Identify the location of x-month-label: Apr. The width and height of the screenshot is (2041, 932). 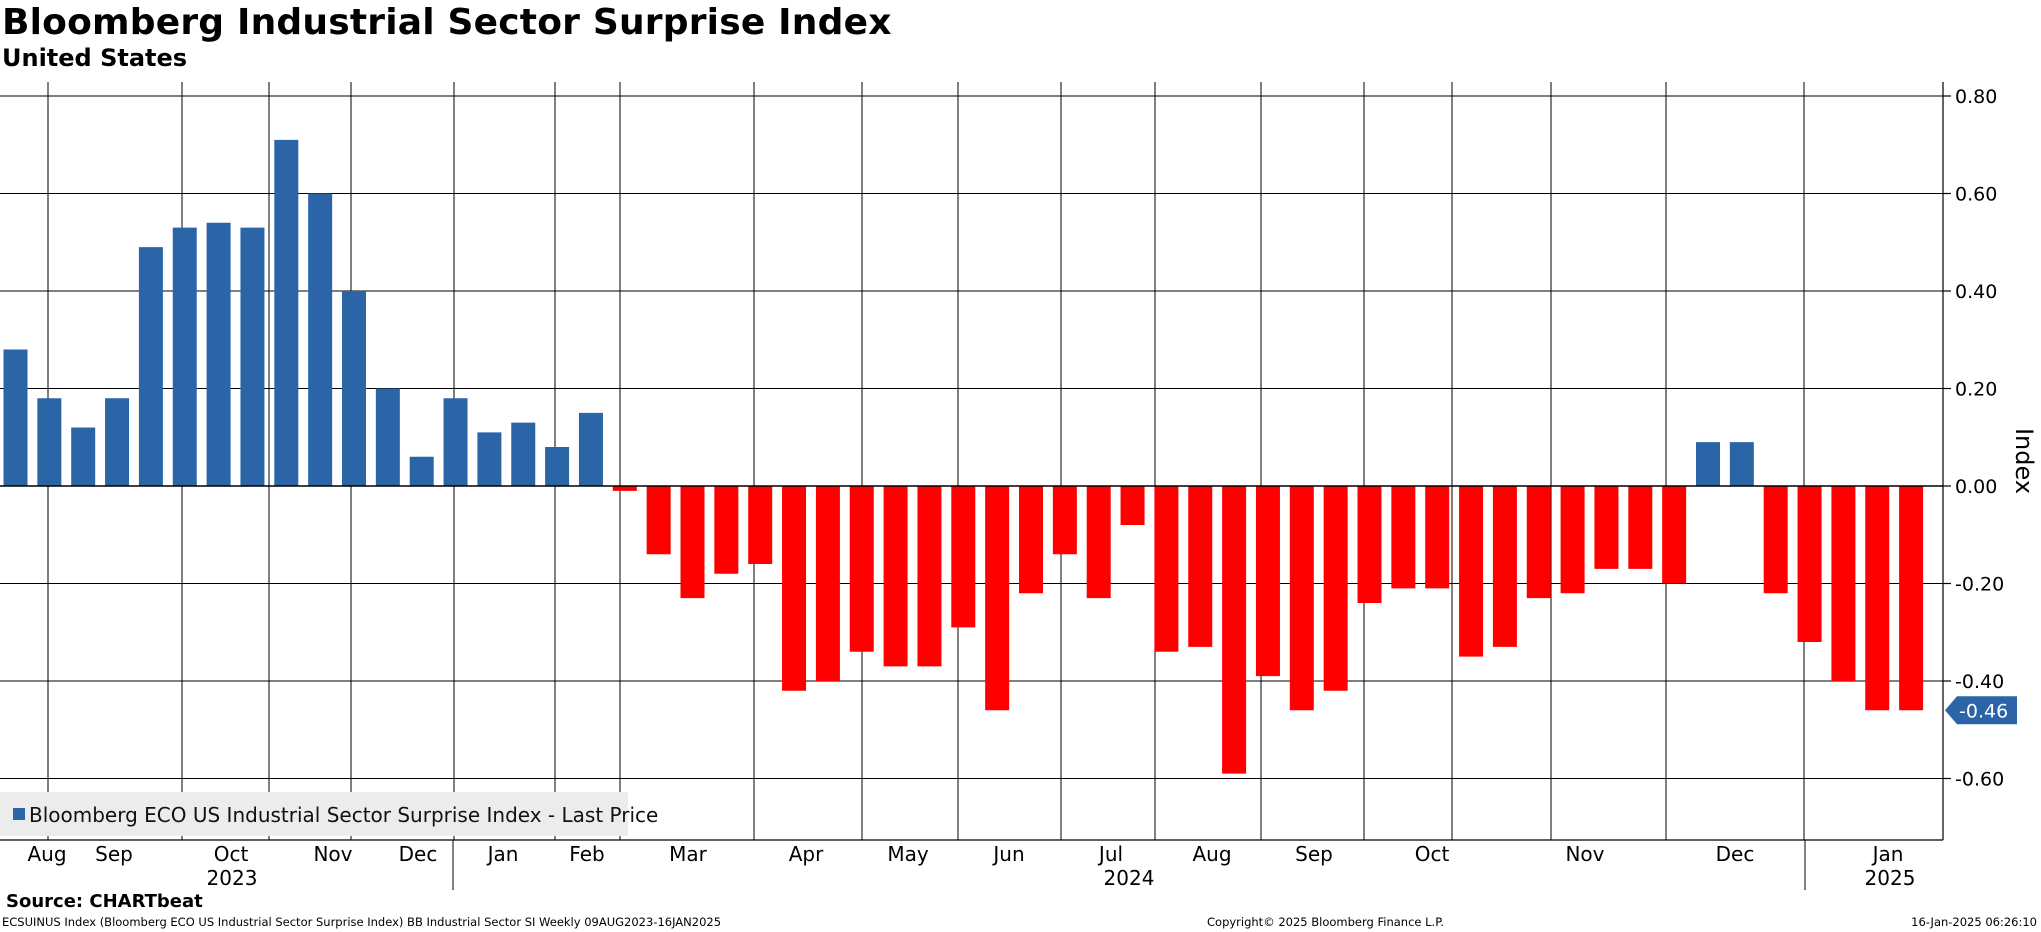
(806, 854).